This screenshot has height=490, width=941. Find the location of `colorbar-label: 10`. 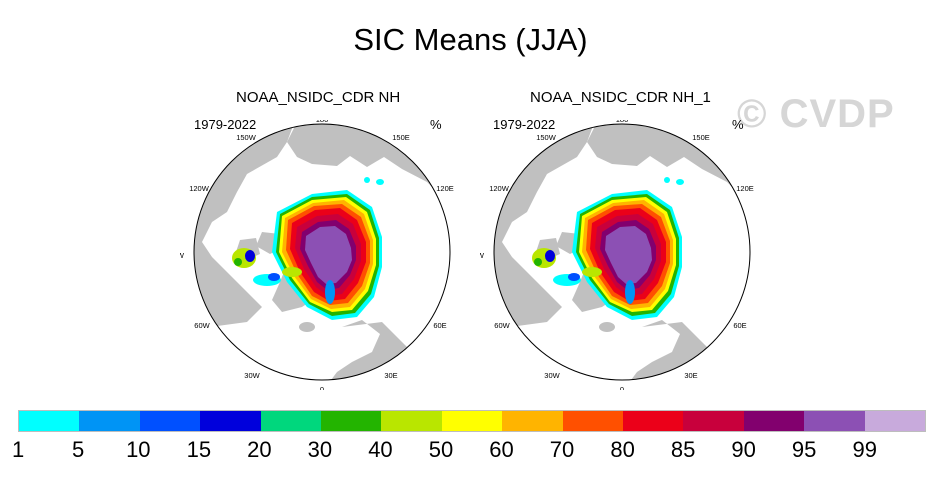

colorbar-label: 10 is located at coordinates (138, 449).